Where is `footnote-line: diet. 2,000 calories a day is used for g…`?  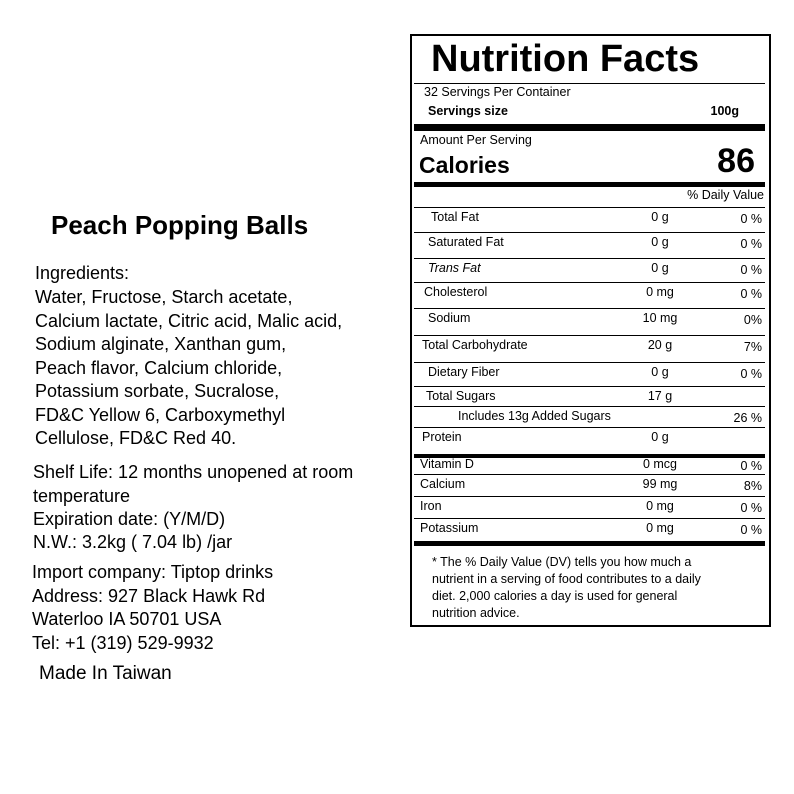 footnote-line: diet. 2,000 calories a day is used for g… is located at coordinates (555, 596).